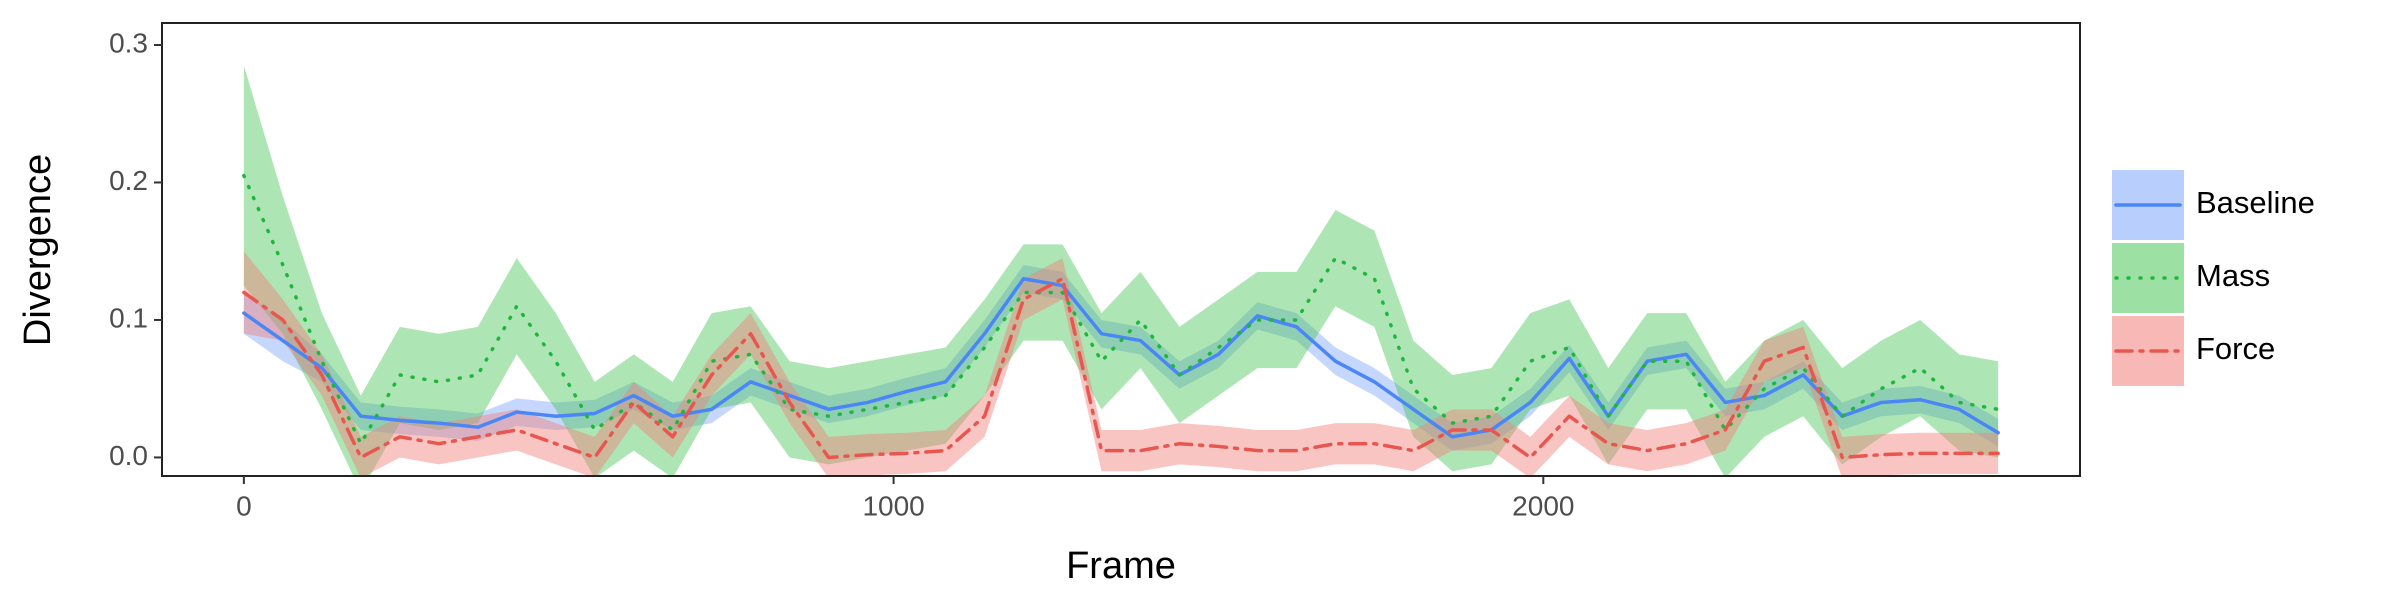 This screenshot has width=2400, height=600. I want to click on y-tick-label: 0.1, so click(128, 317).